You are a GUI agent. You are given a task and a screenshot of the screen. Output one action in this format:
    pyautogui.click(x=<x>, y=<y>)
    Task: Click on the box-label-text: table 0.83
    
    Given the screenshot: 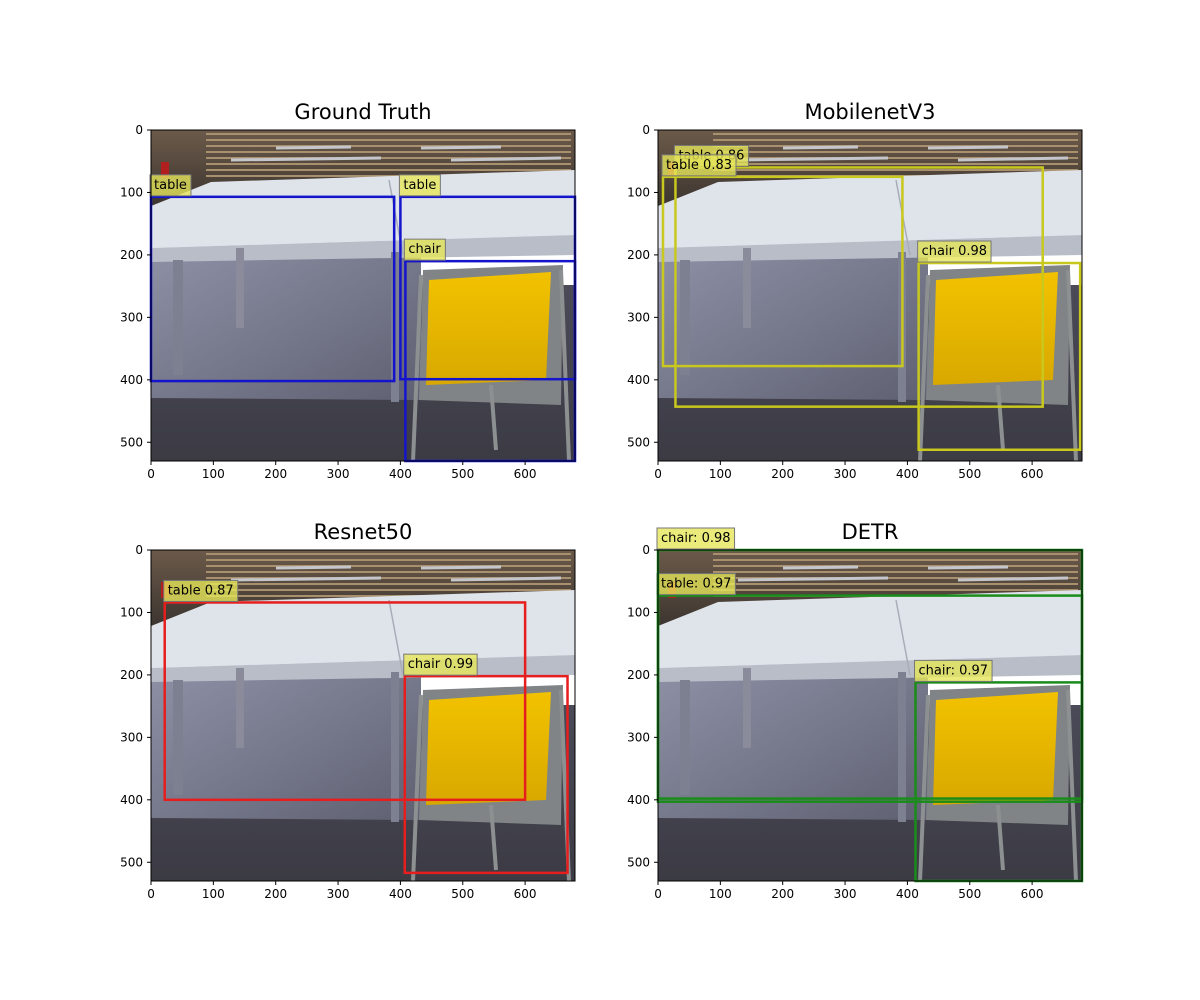 What is the action you would take?
    pyautogui.click(x=699, y=165)
    